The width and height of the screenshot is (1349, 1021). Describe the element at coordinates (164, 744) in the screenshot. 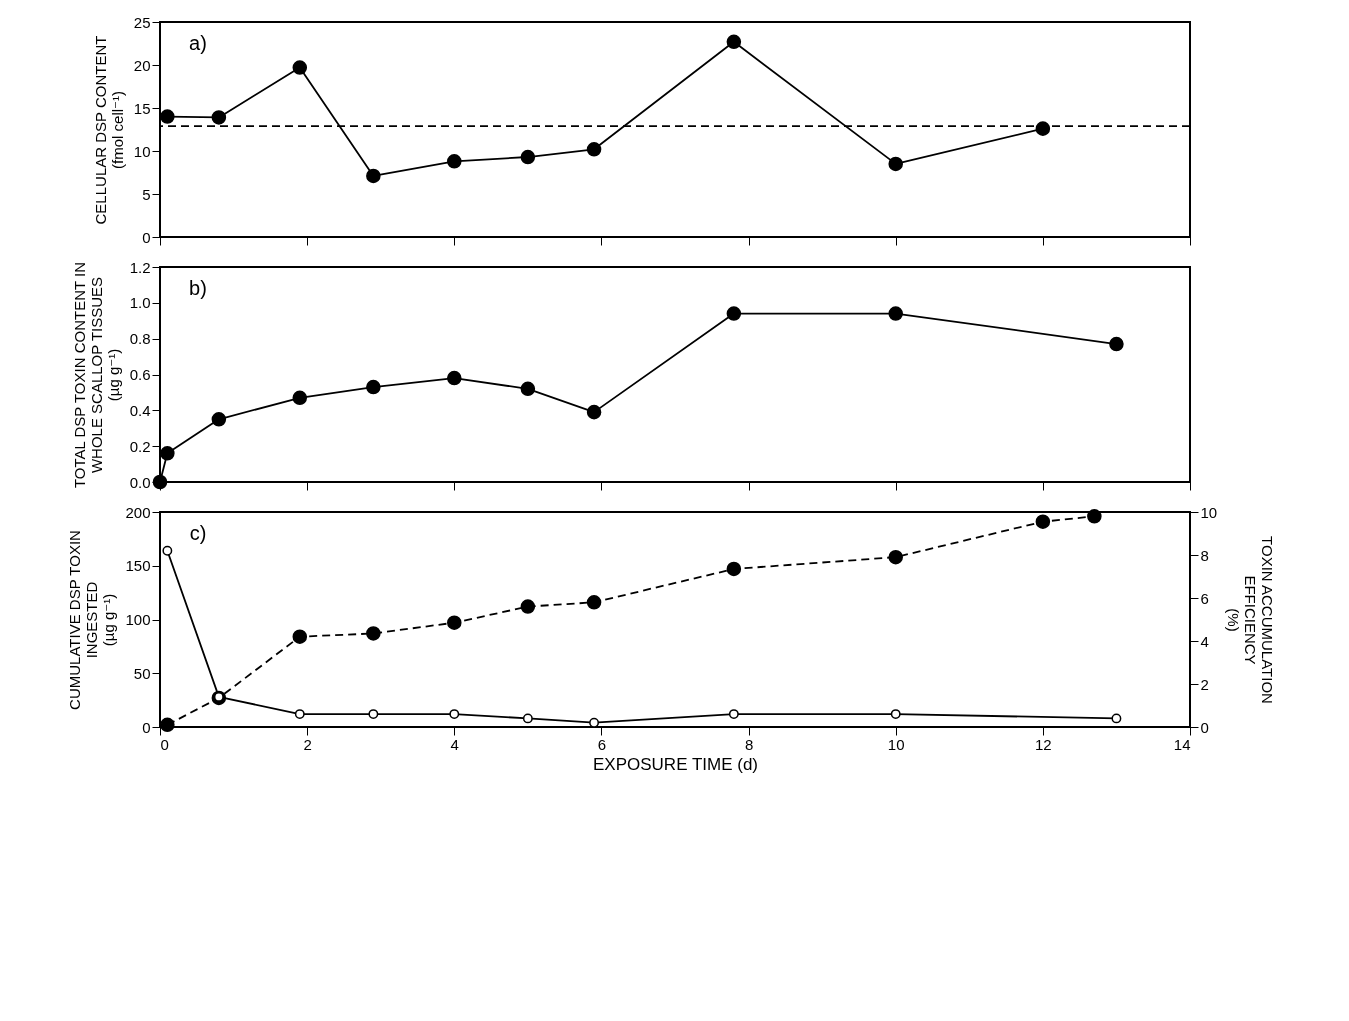

I see `x-tick-label: 0` at that location.